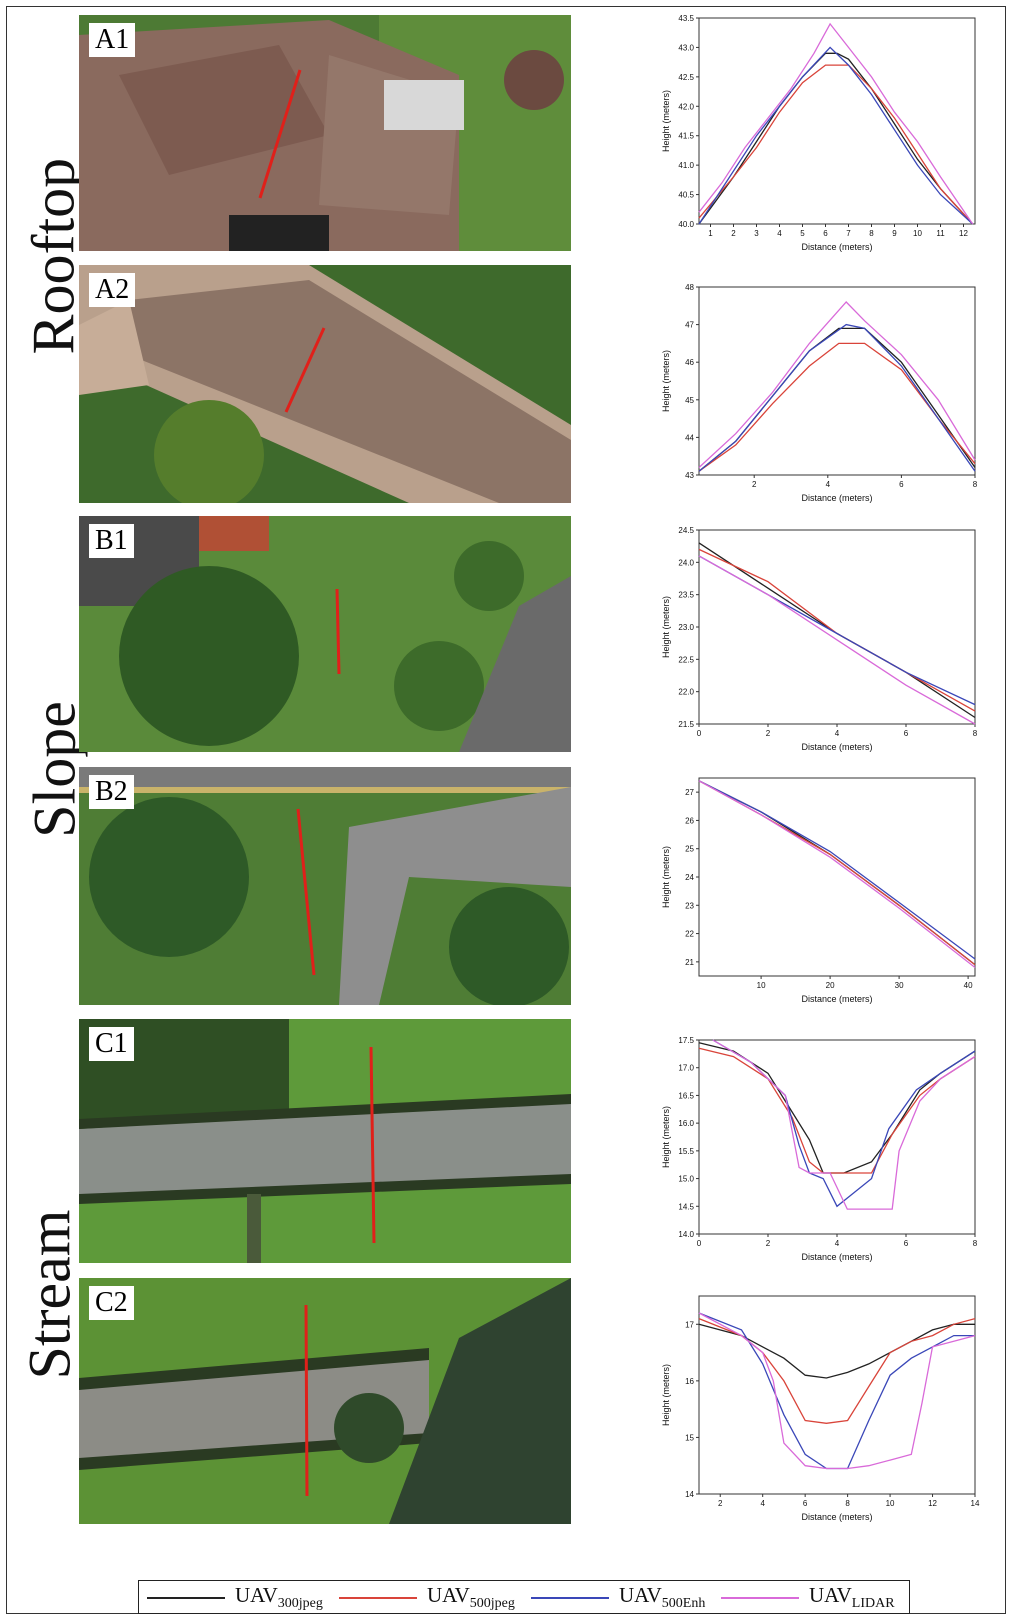  What do you see at coordinates (112, 40) in the screenshot?
I see `panel-tag-a1: A1` at bounding box center [112, 40].